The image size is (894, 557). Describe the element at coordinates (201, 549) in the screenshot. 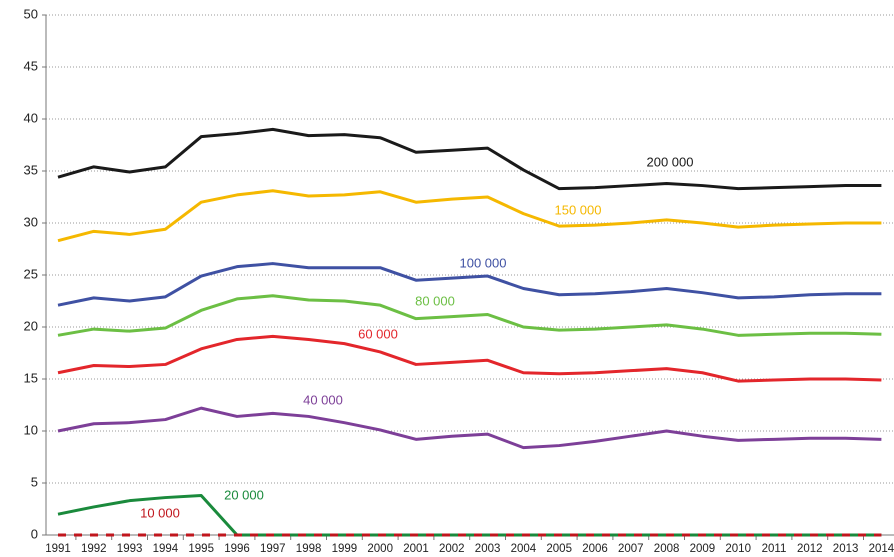

I see `x-tick-label: 1995` at that location.